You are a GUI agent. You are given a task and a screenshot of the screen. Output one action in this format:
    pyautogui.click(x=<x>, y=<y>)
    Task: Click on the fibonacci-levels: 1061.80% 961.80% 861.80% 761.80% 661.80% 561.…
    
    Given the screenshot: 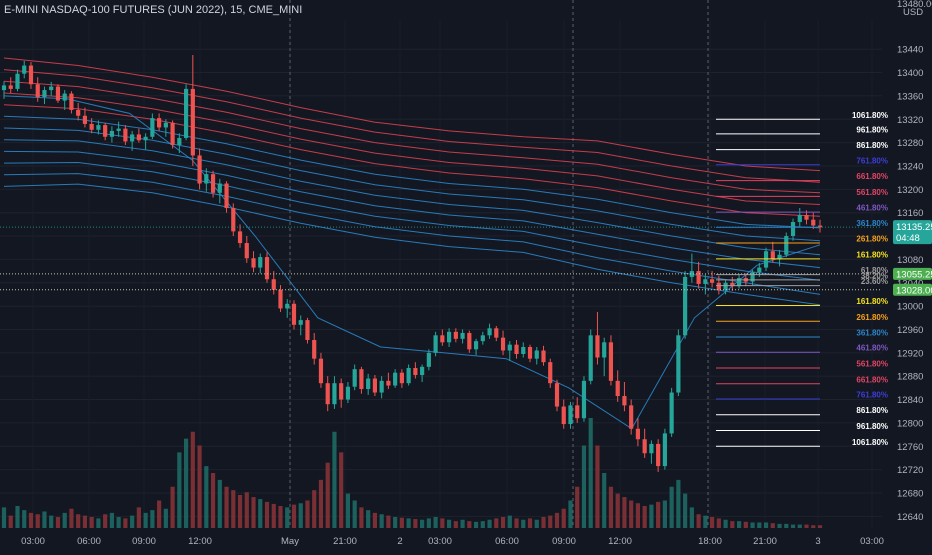 What is the action you would take?
    pyautogui.click(x=802, y=279)
    